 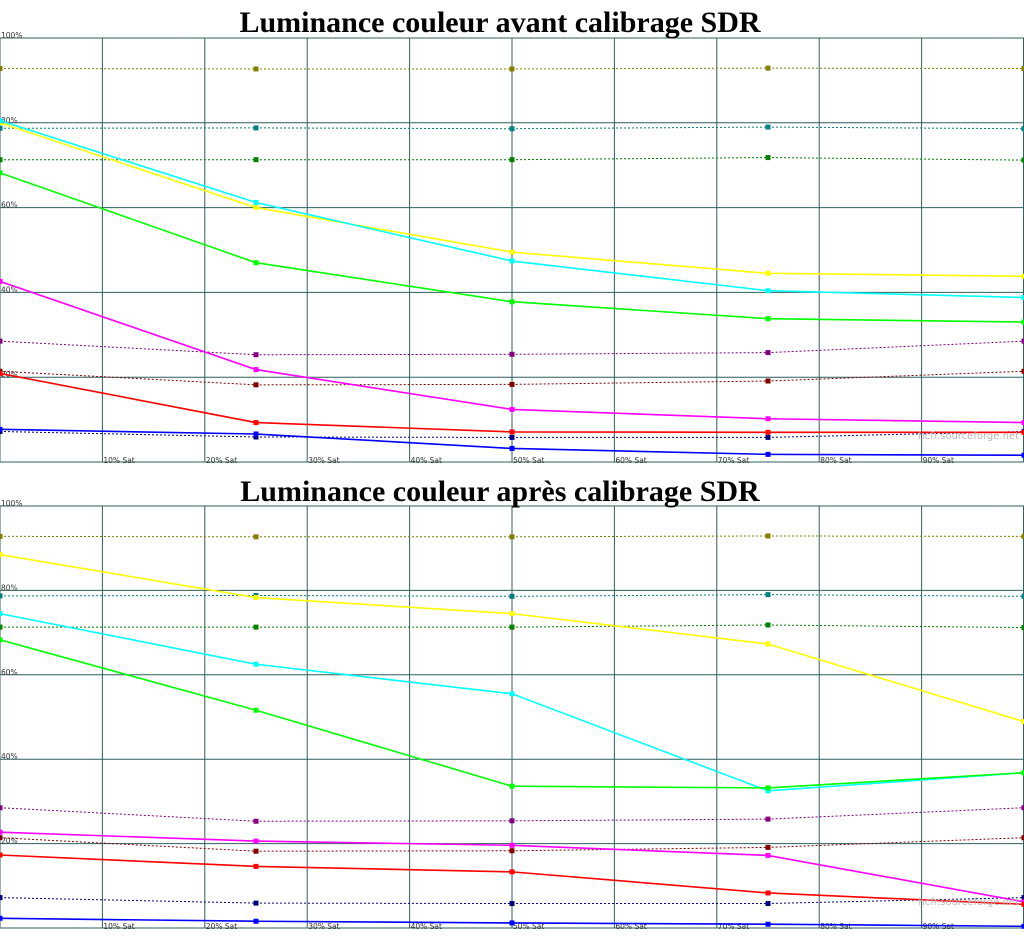 What do you see at coordinates (9, 205) in the screenshot?
I see `y-tick-label: 60%` at bounding box center [9, 205].